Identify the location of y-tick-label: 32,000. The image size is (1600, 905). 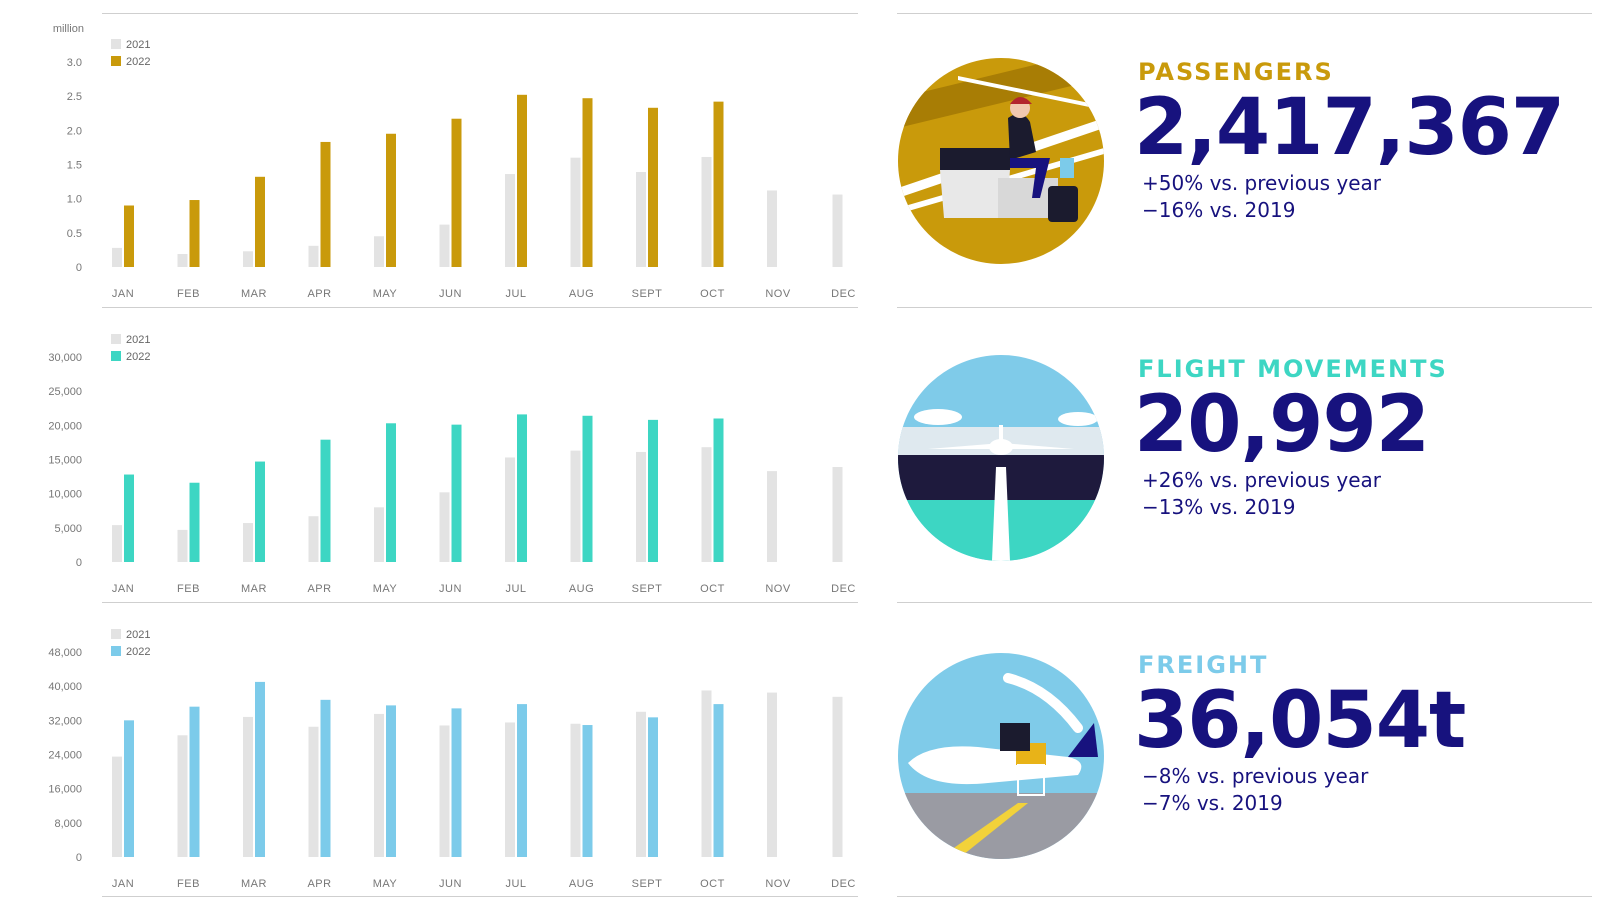
(65, 721).